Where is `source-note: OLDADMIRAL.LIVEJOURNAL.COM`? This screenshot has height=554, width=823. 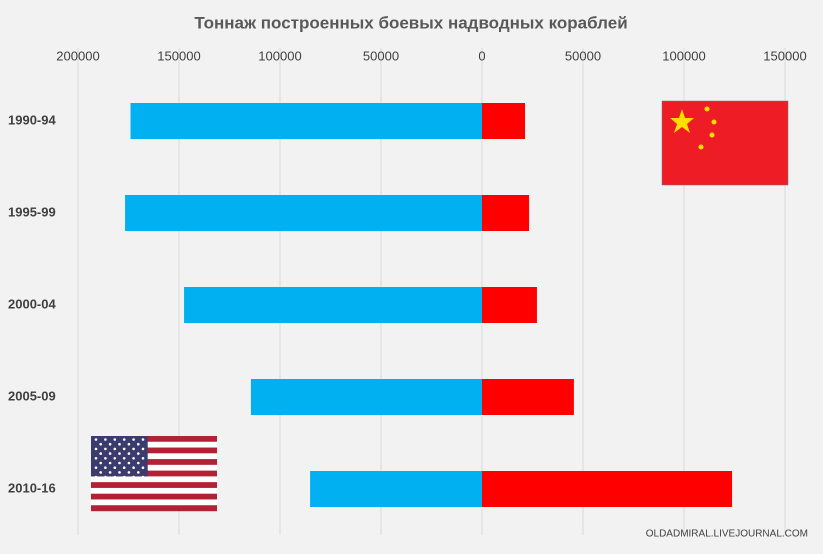
source-note: OLDADMIRAL.LIVEJOURNAL.COM is located at coordinates (727, 534).